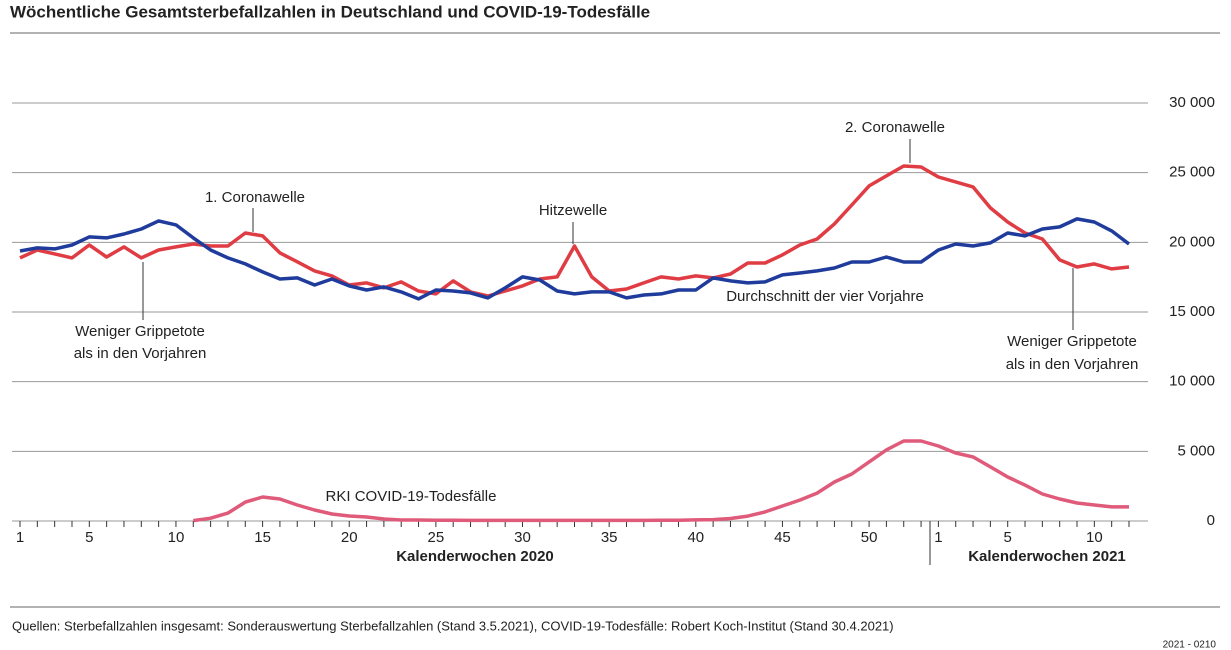 This screenshot has width=1231, height=650. What do you see at coordinates (1192, 381) in the screenshot?
I see `y-tick-label: 10 000` at bounding box center [1192, 381].